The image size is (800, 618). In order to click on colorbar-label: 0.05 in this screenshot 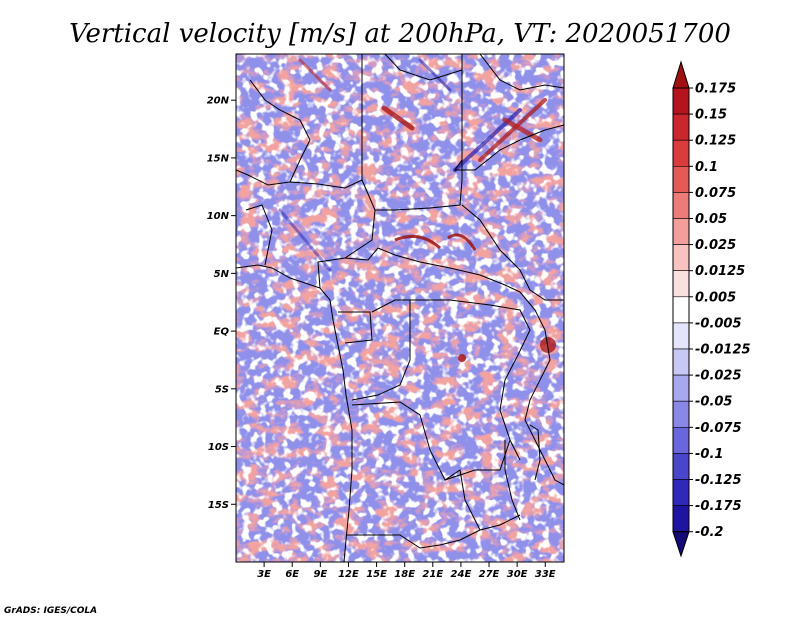, I will do `click(711, 219)`.